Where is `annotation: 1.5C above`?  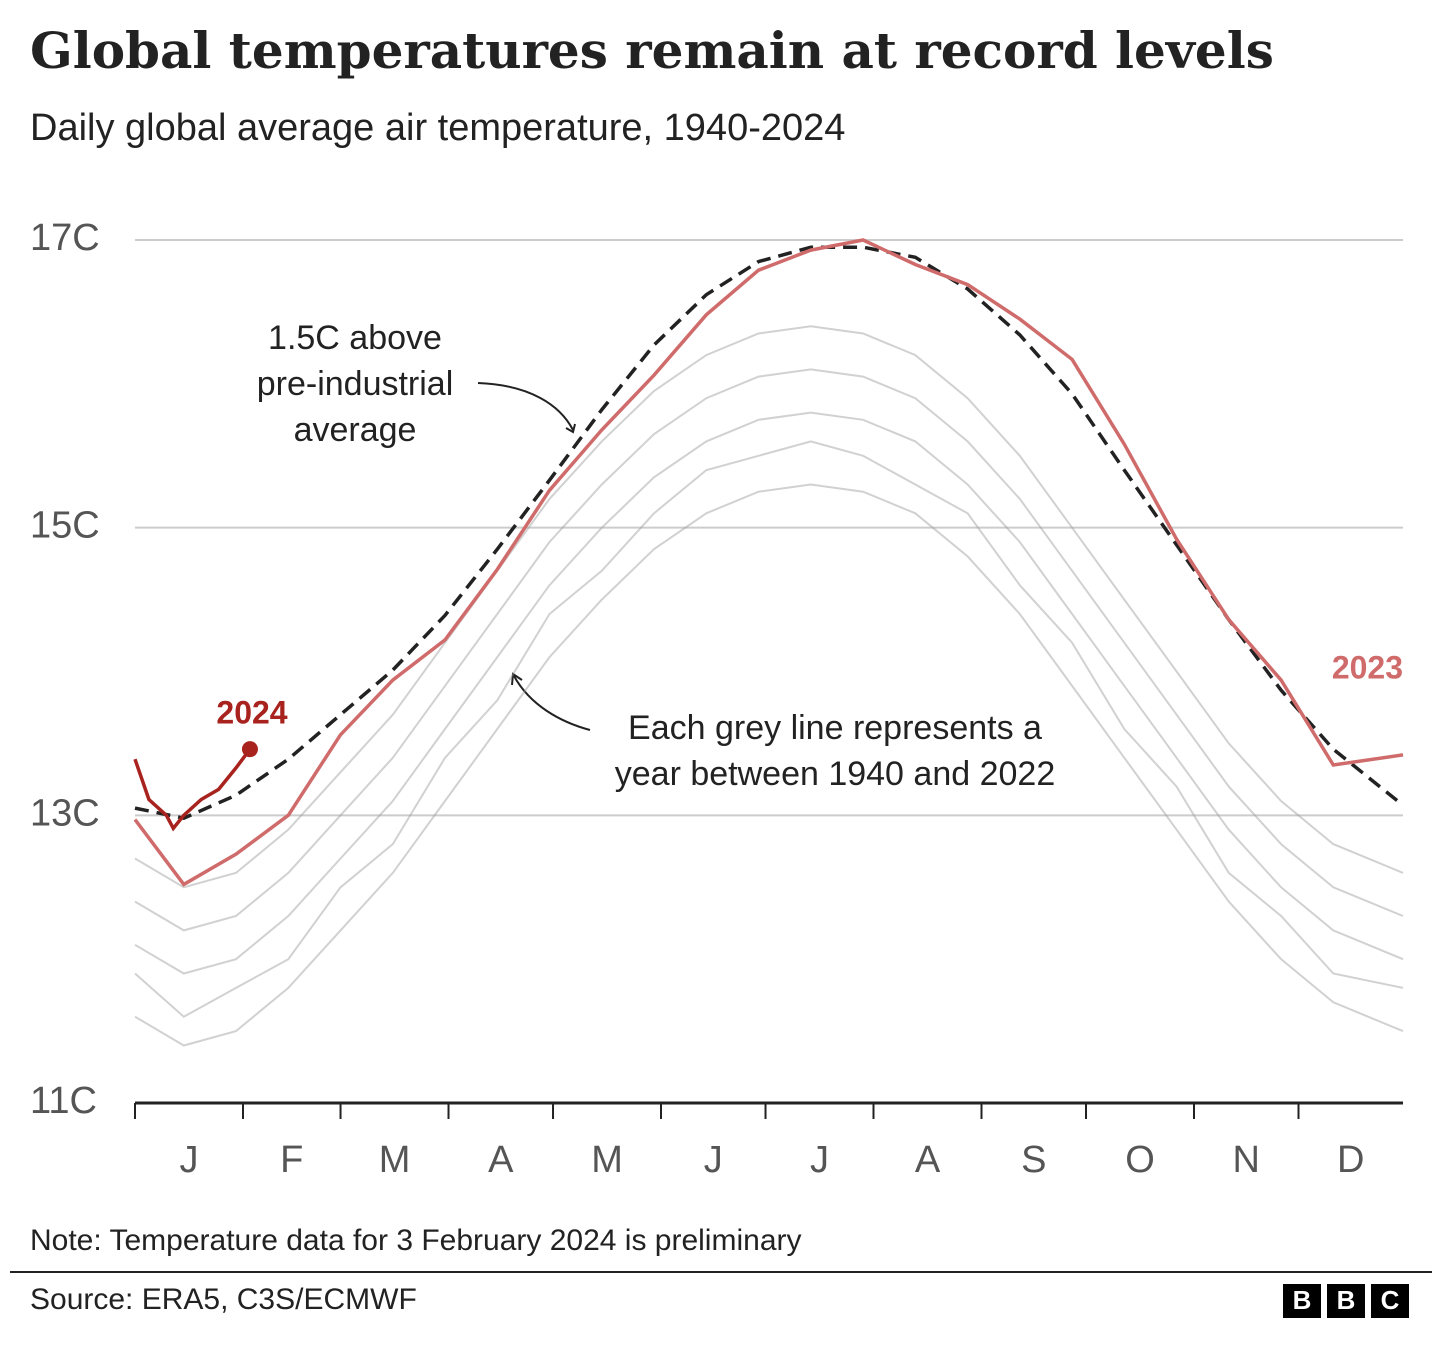
annotation: 1.5C above is located at coordinates (355, 338).